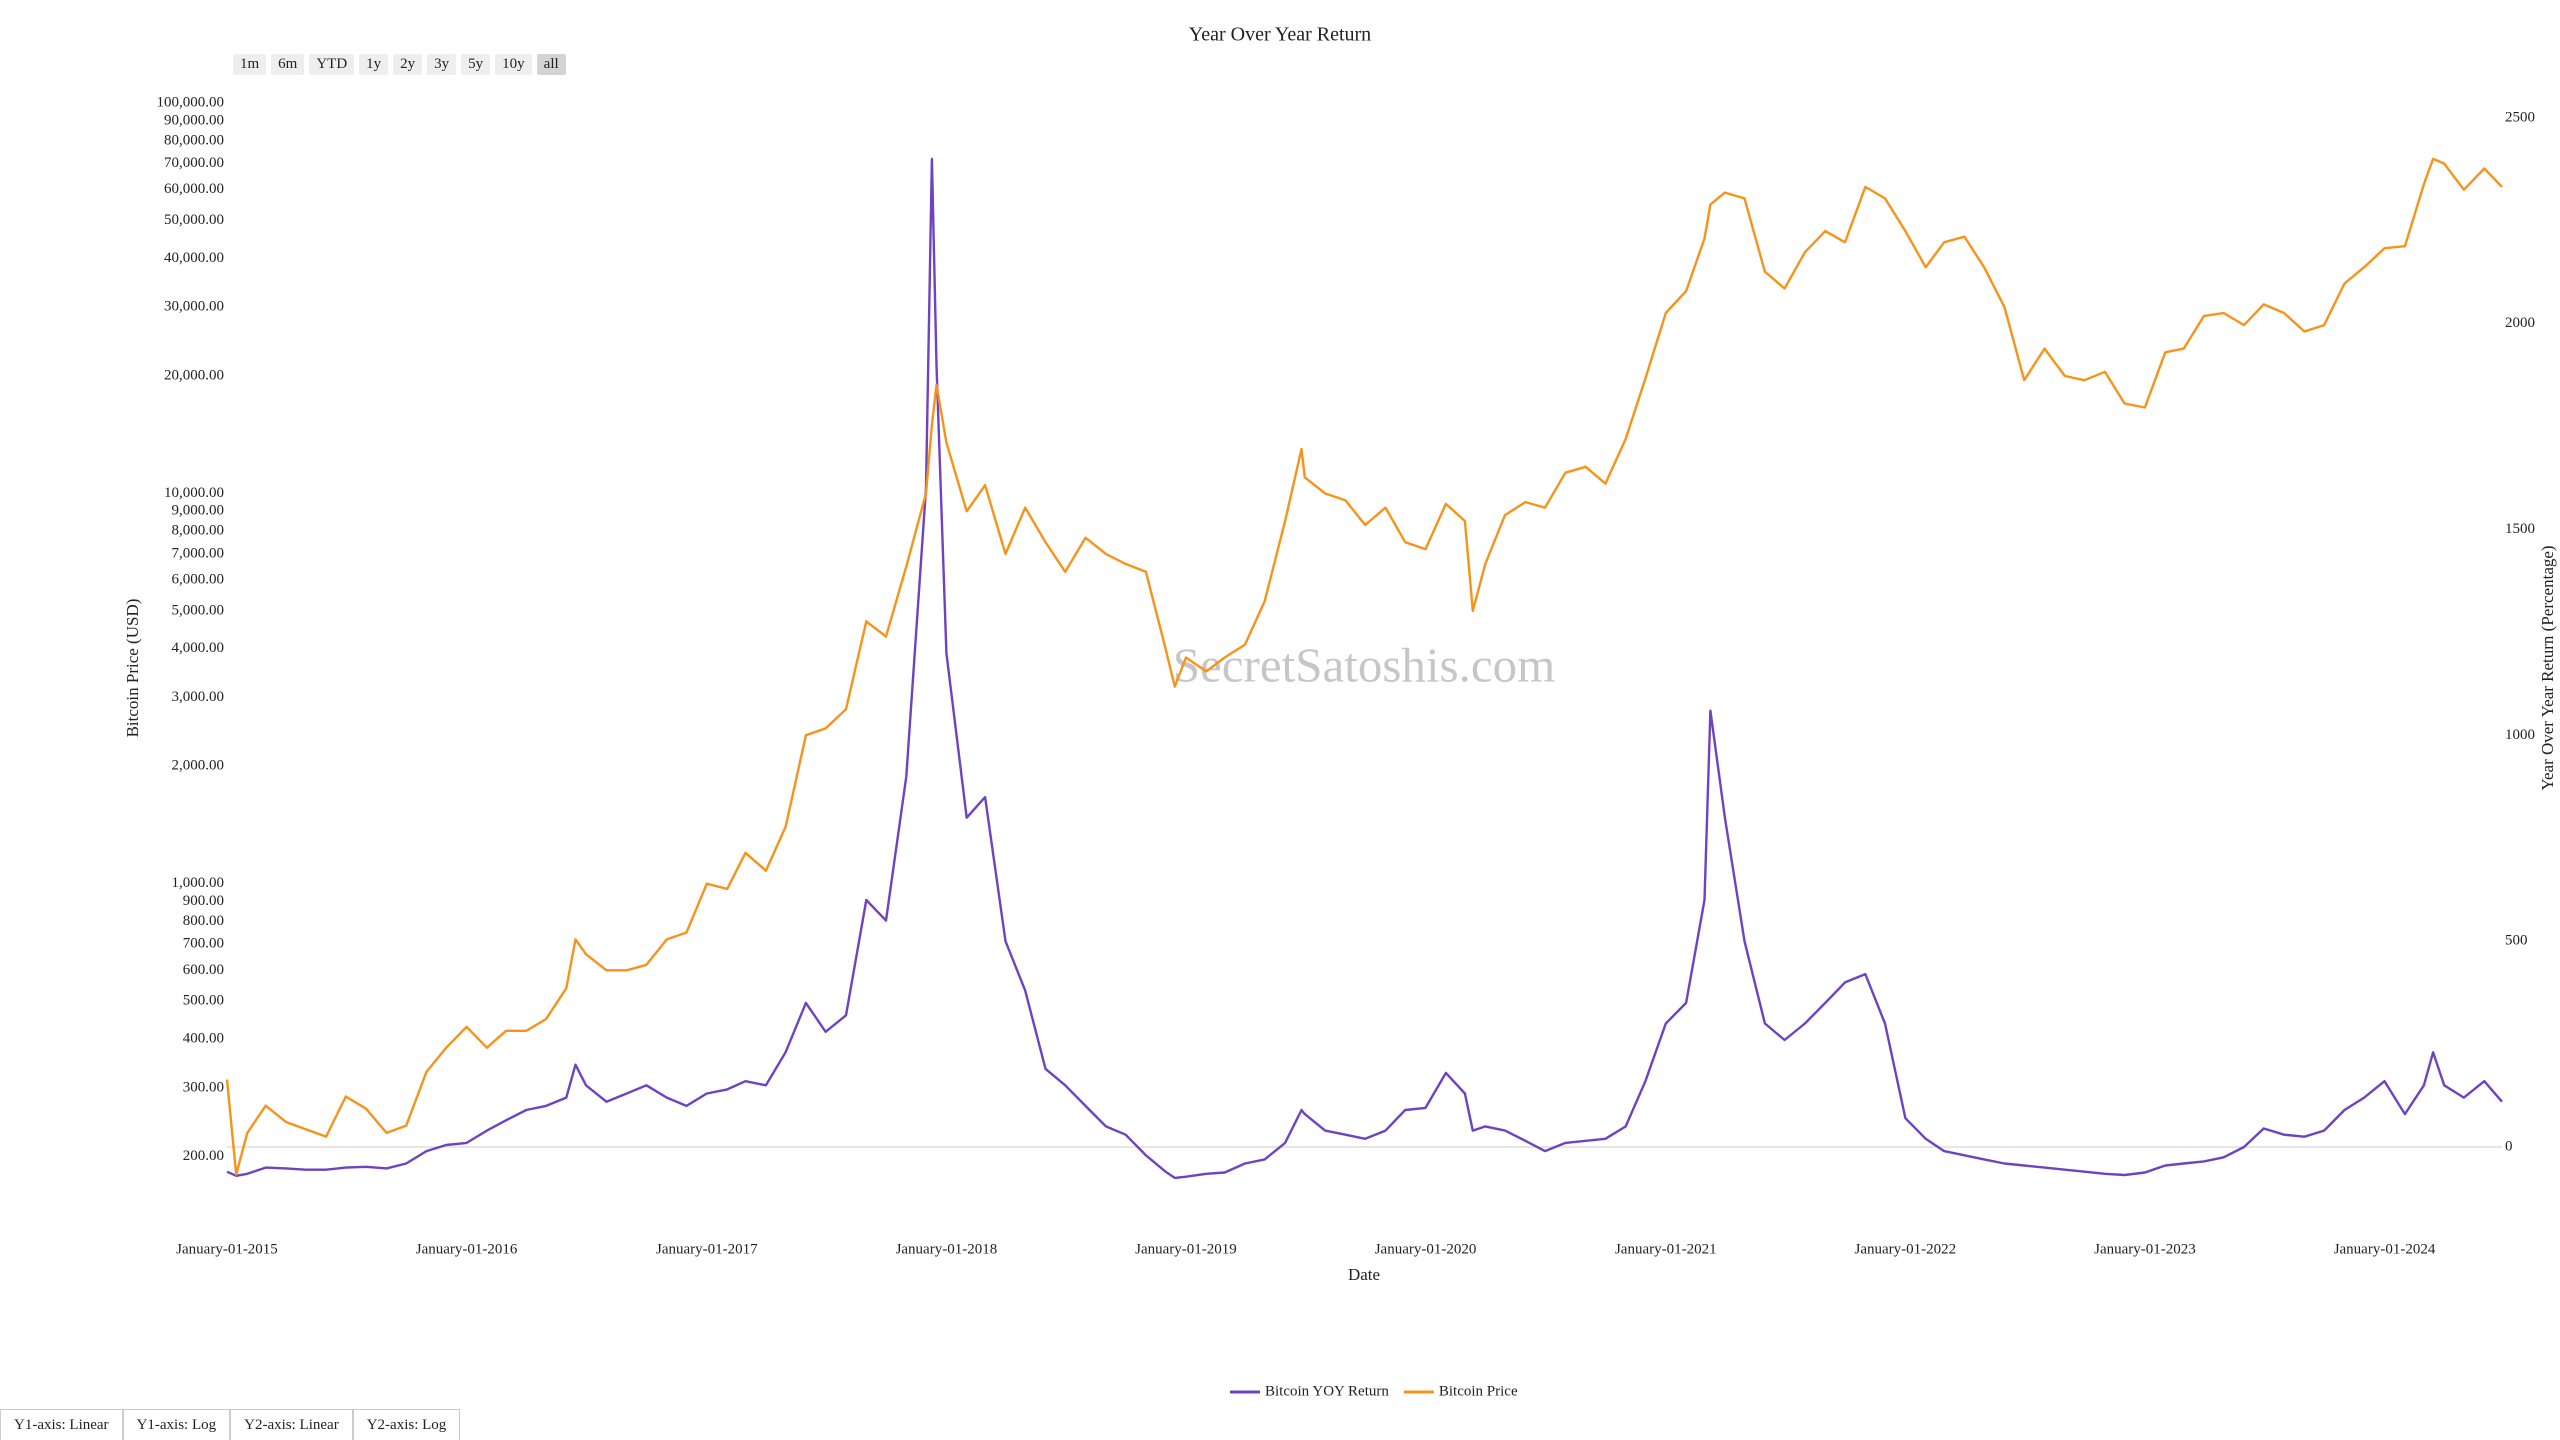 The image size is (2560, 1440). I want to click on range-button: YTD, so click(332, 64).